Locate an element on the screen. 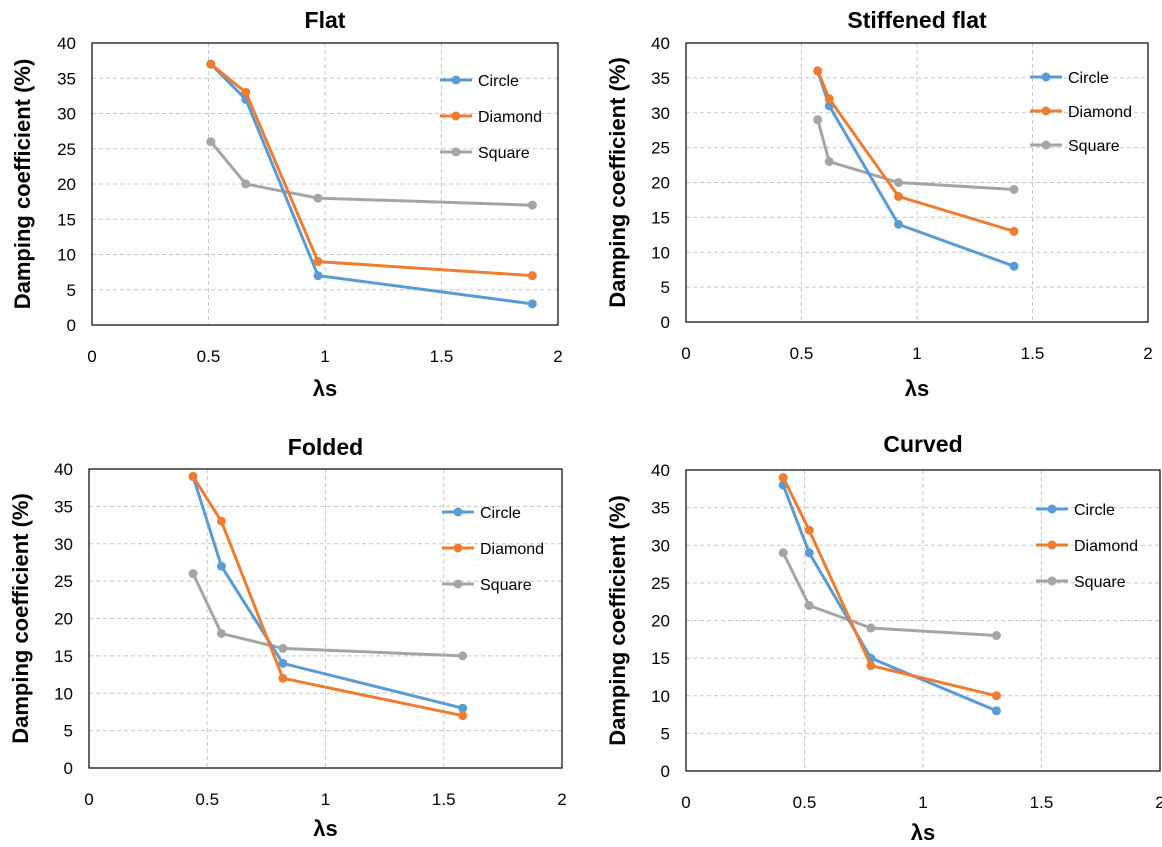  chart-title: Stiffened flat is located at coordinates (917, 20).